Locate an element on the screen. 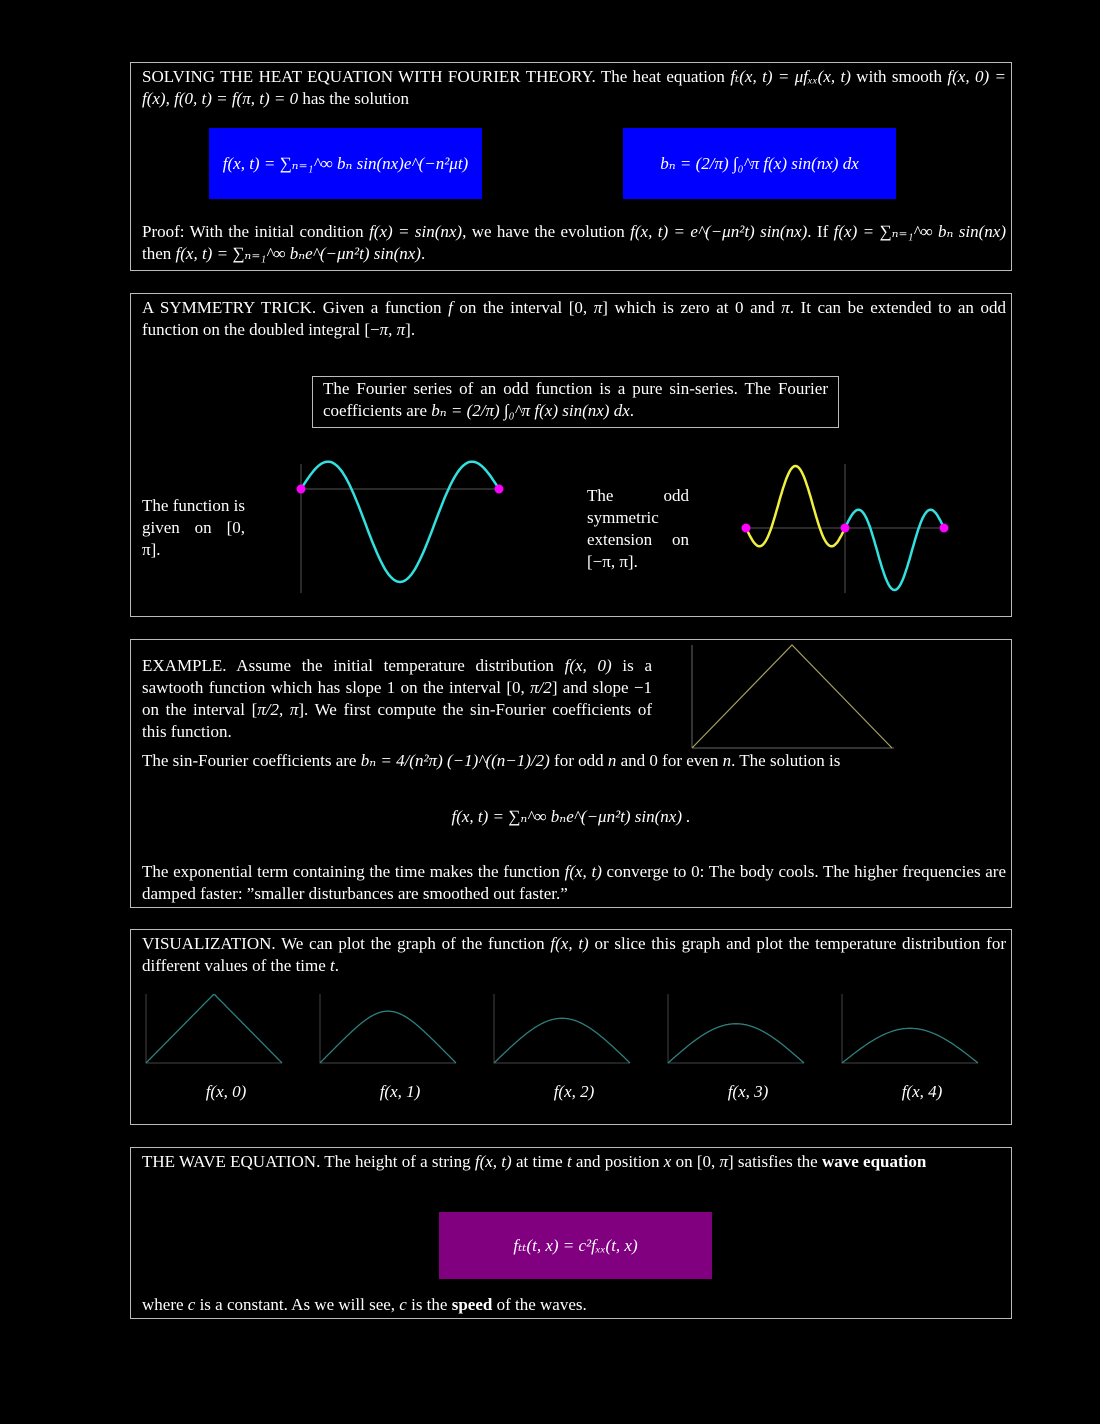 The height and width of the screenshot is (1424, 1100). text-run: ]. is located at coordinates (410, 329).